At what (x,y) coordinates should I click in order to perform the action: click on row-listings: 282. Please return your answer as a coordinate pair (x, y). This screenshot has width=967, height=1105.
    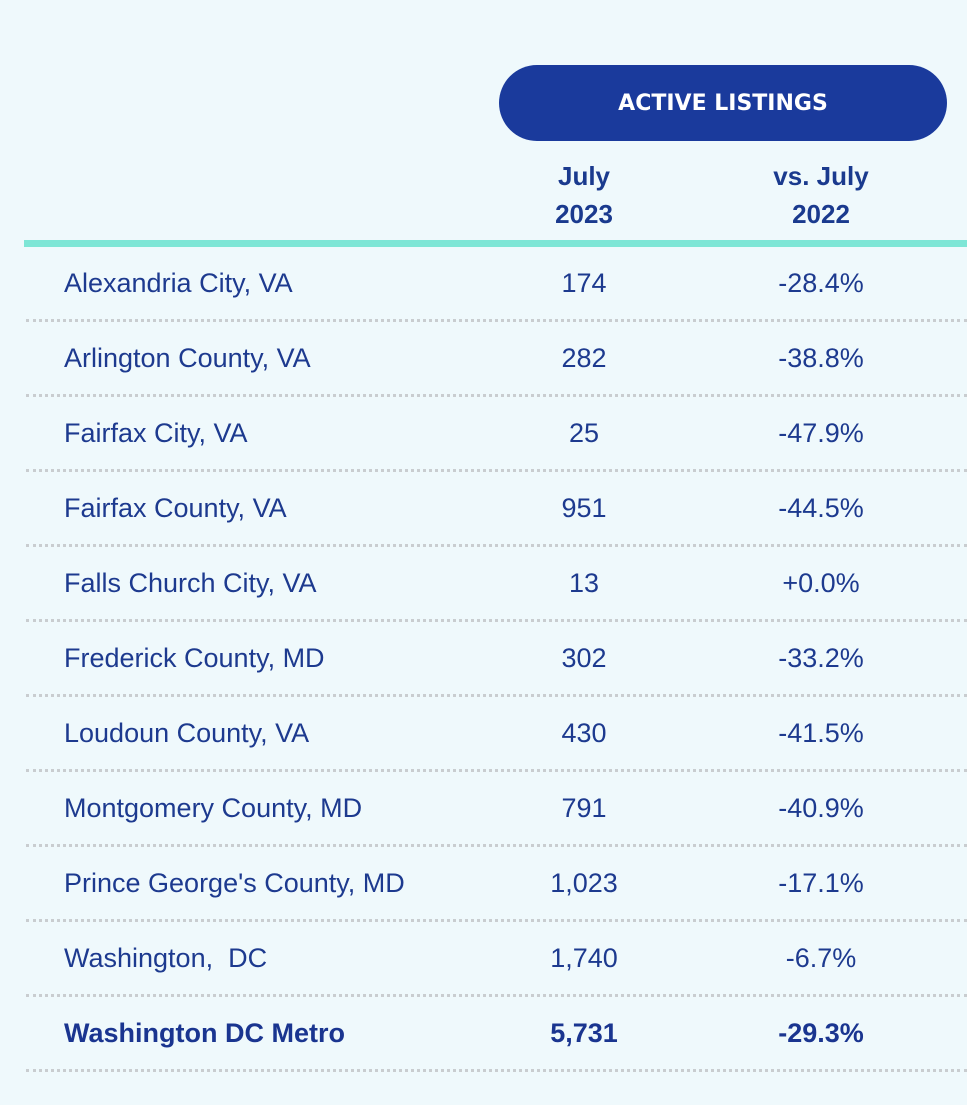
    Looking at the image, I should click on (584, 358).